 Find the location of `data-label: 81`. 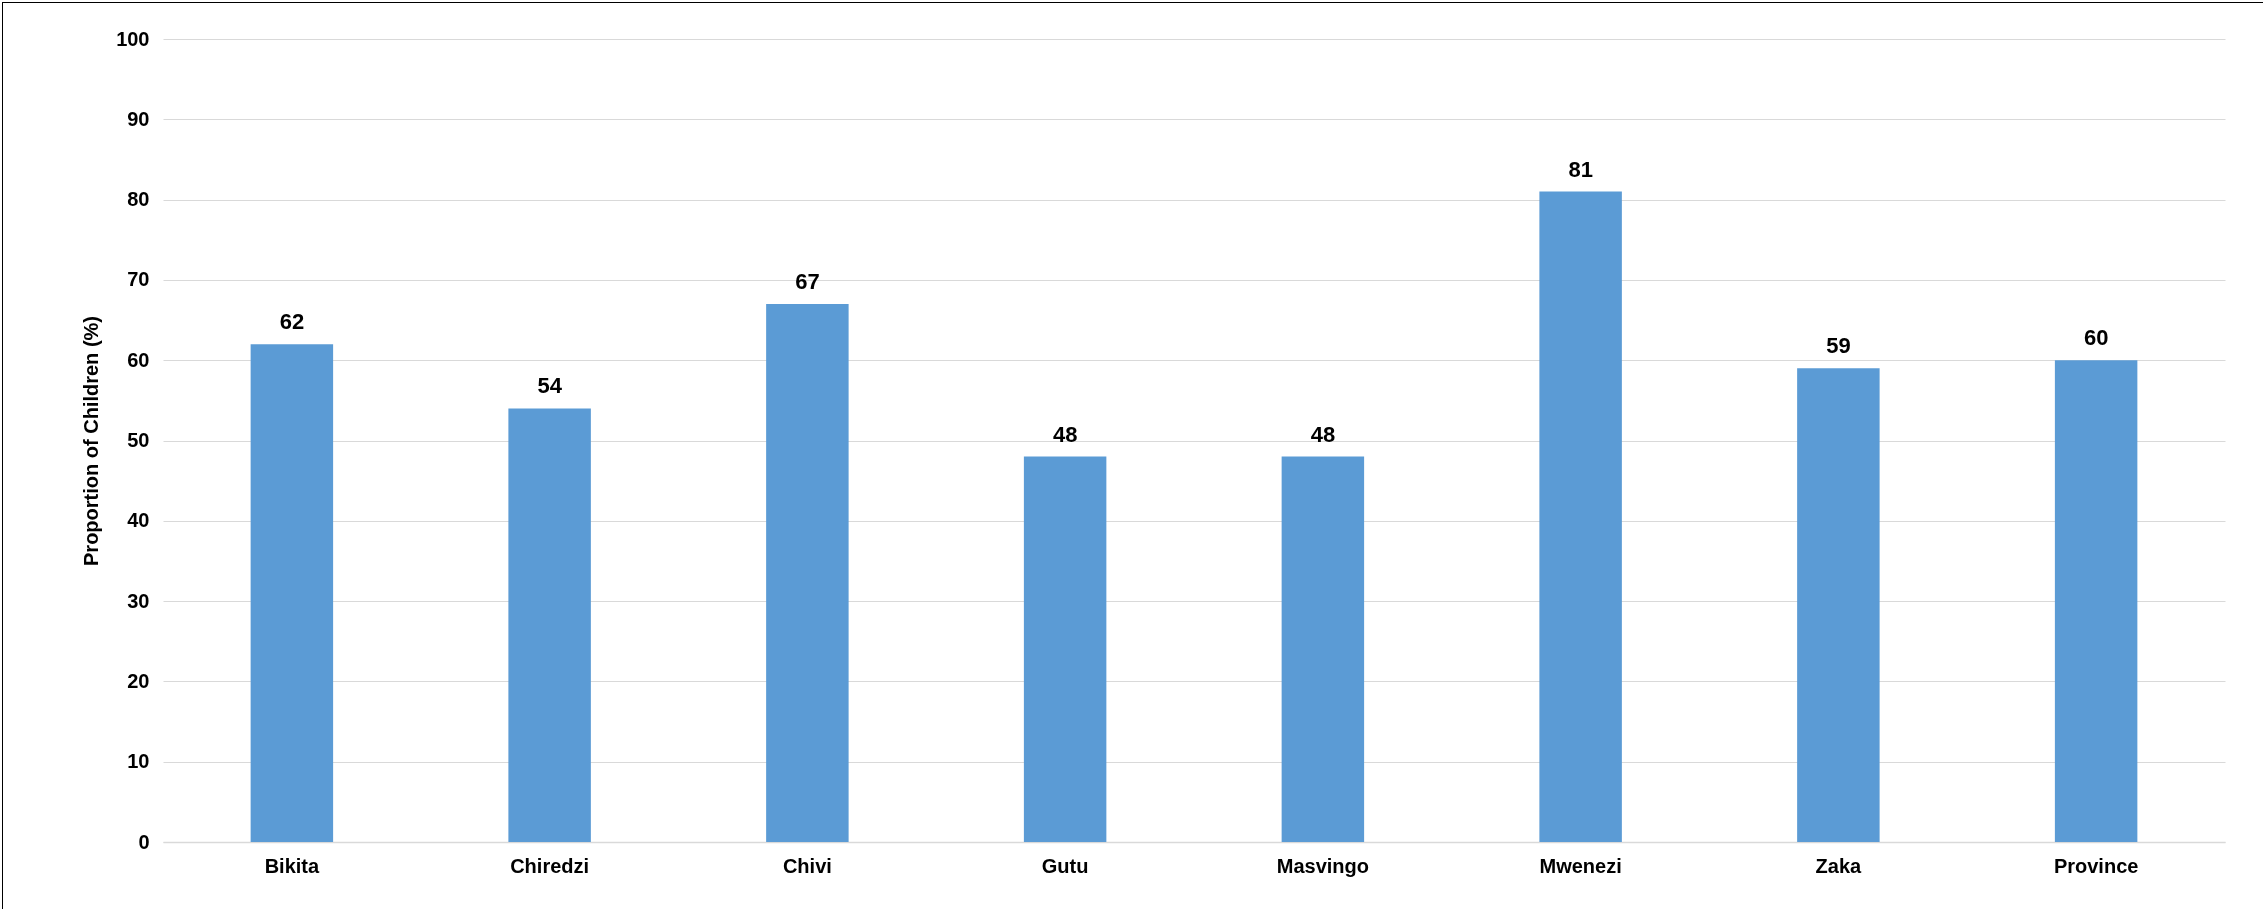

data-label: 81 is located at coordinates (1580, 169).